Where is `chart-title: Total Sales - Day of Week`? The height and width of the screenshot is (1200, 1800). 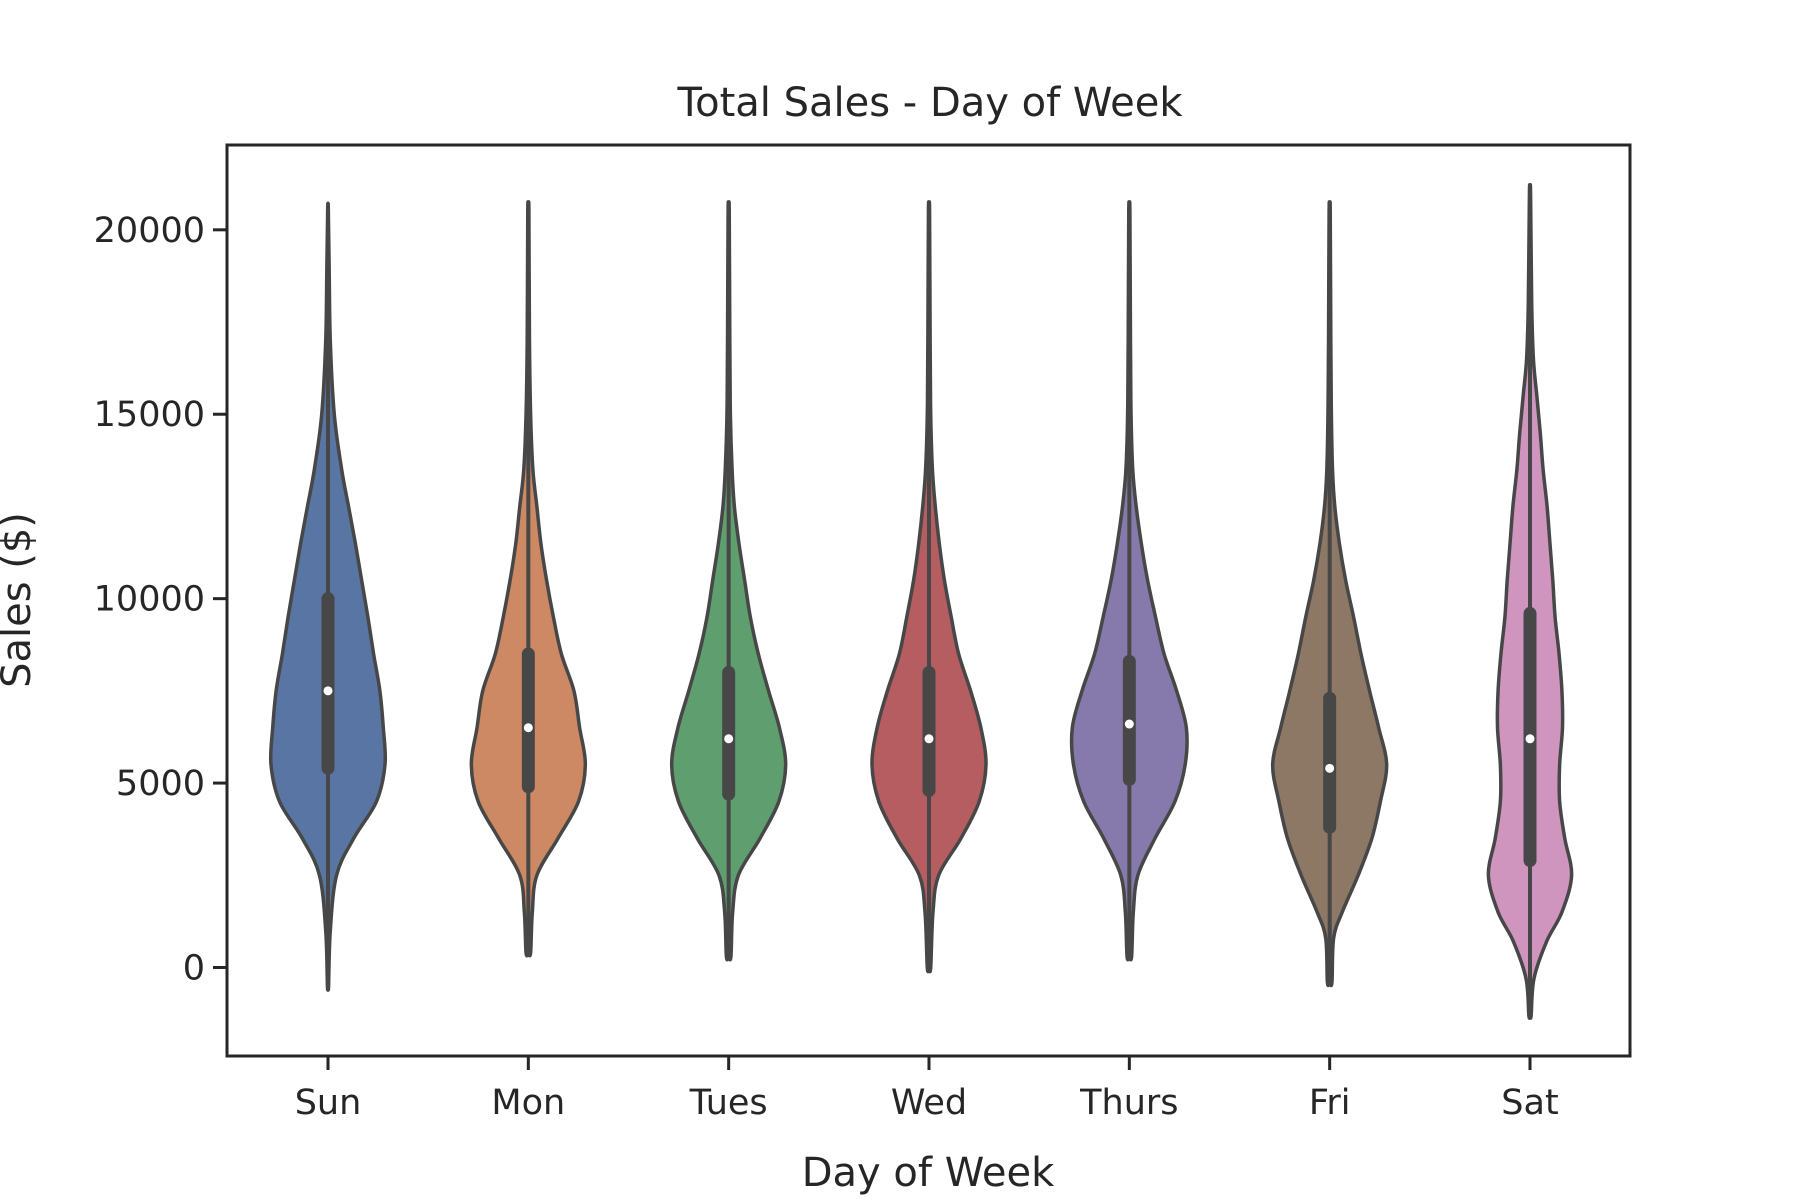
chart-title: Total Sales - Day of Week is located at coordinates (929, 103).